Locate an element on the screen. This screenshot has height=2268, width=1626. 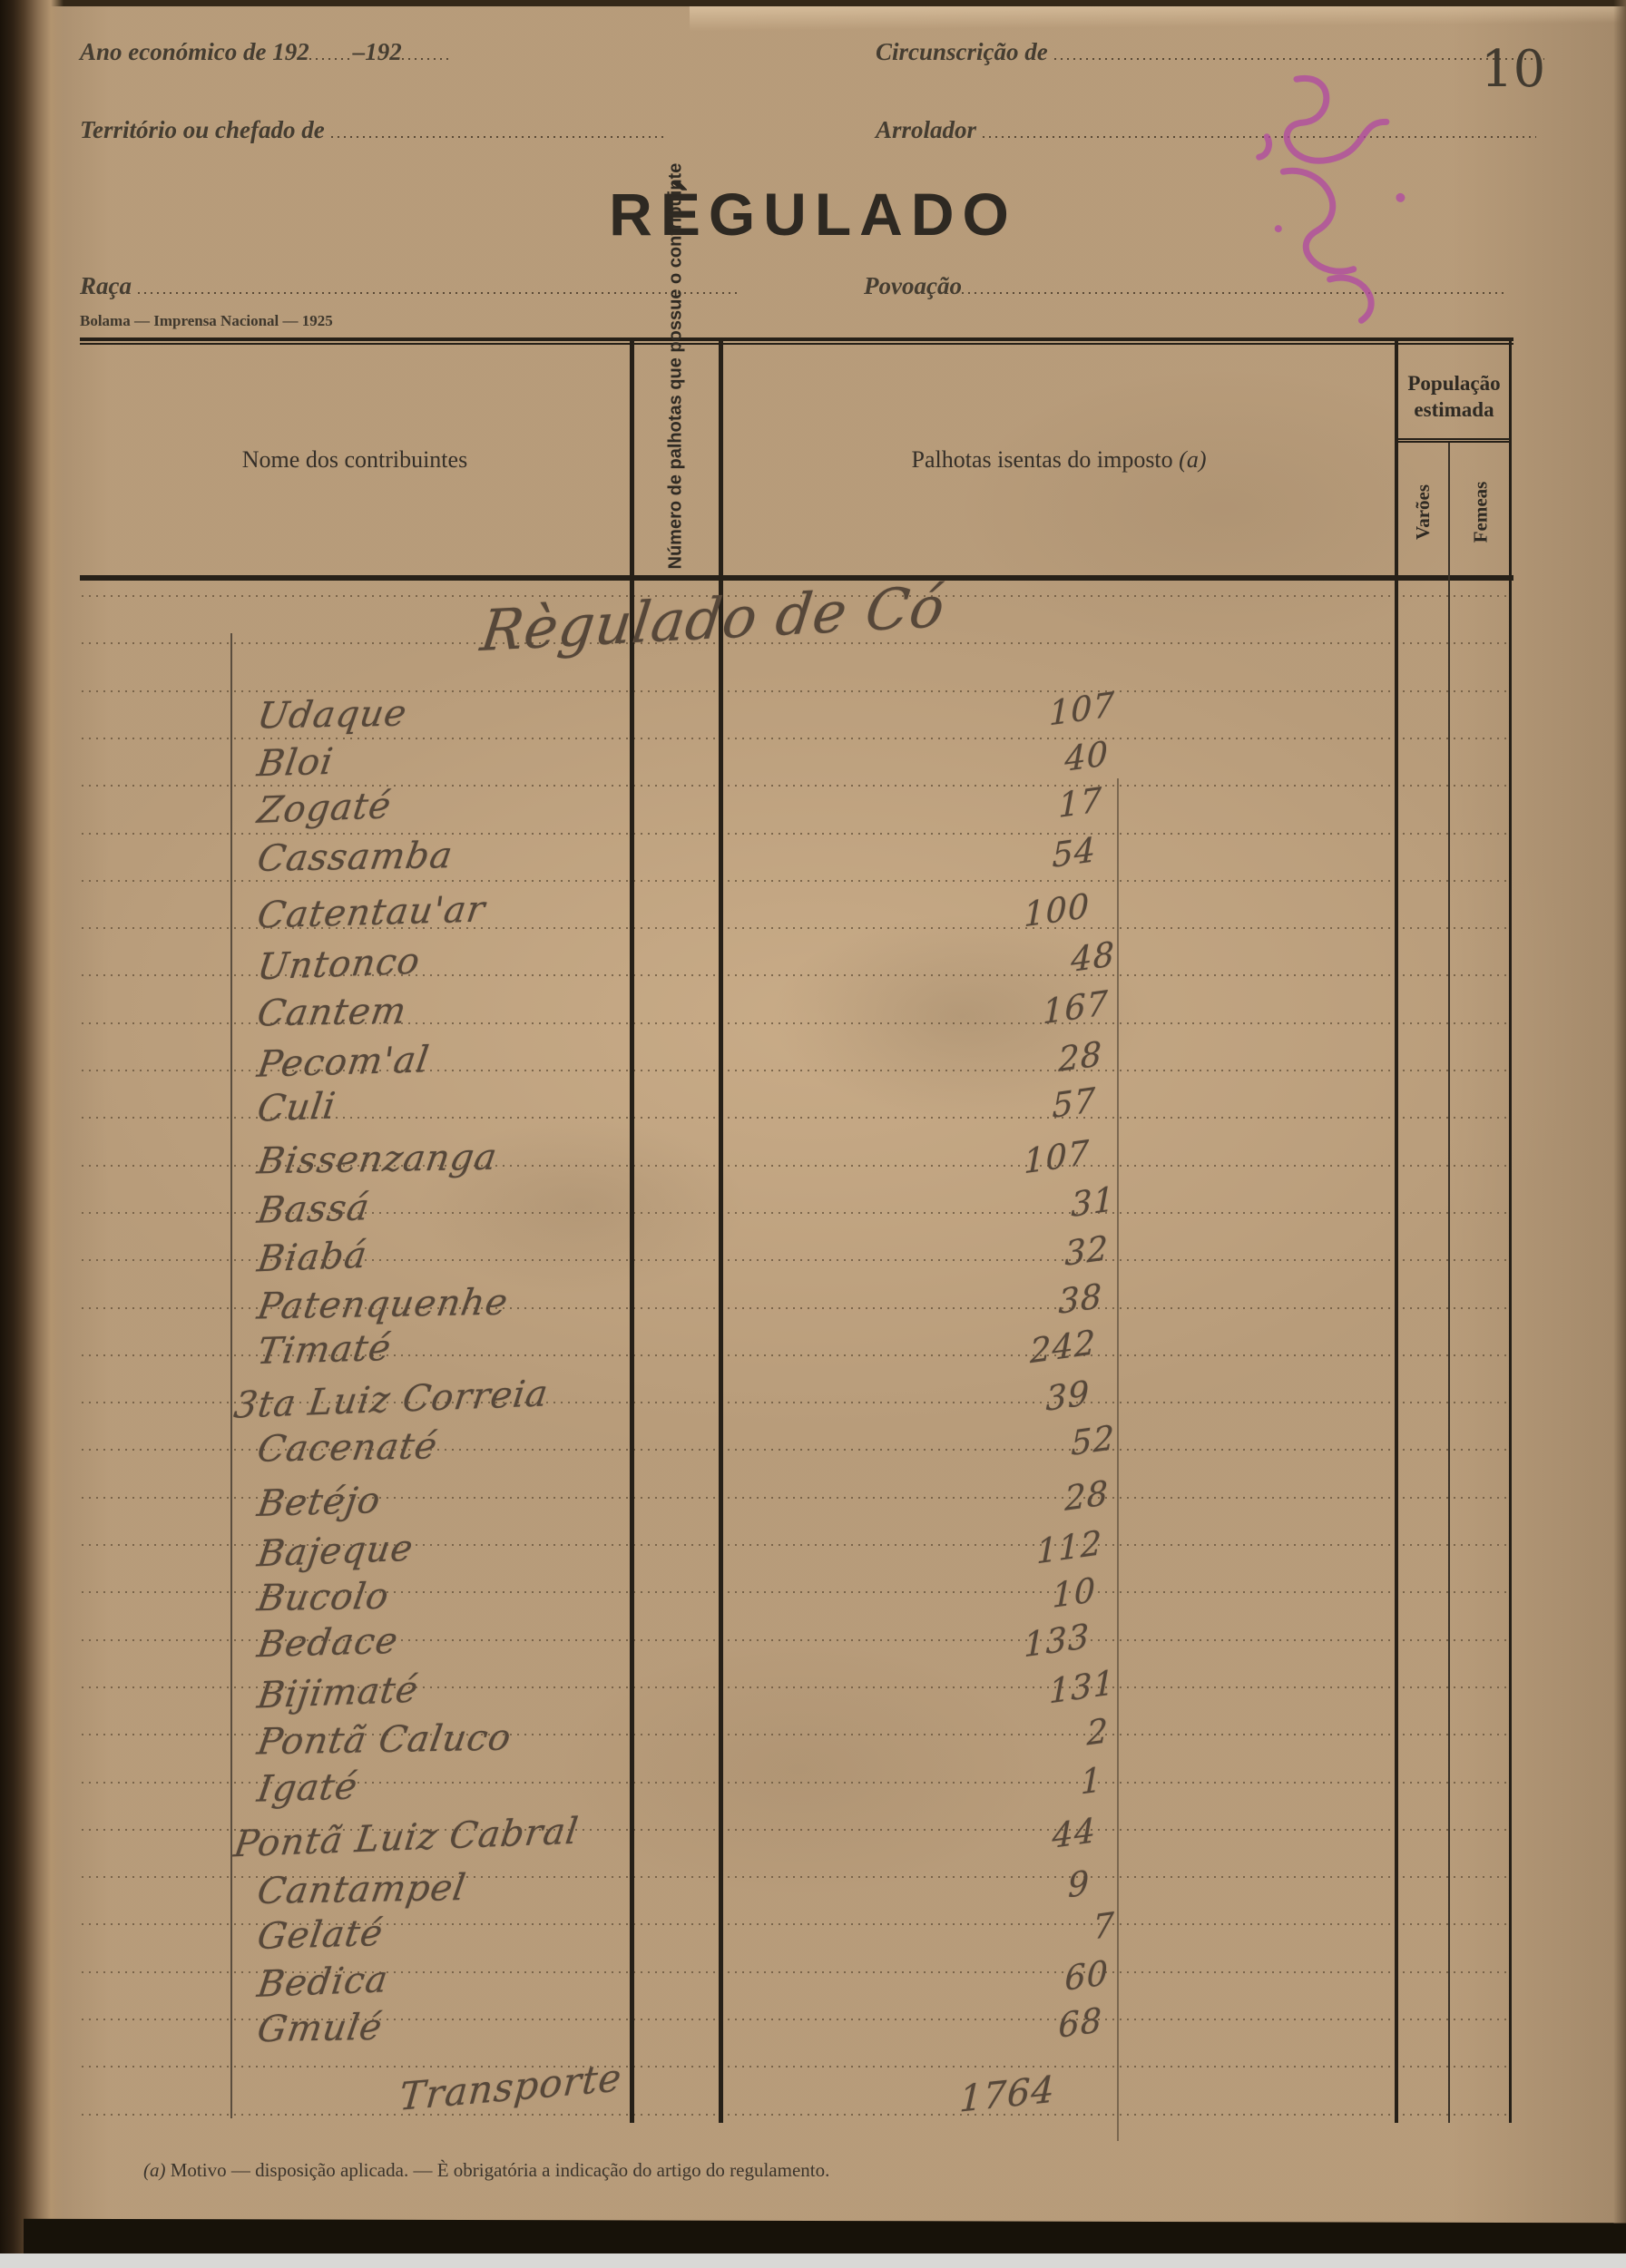
page-right-edge is located at coordinates (1619, 1134).